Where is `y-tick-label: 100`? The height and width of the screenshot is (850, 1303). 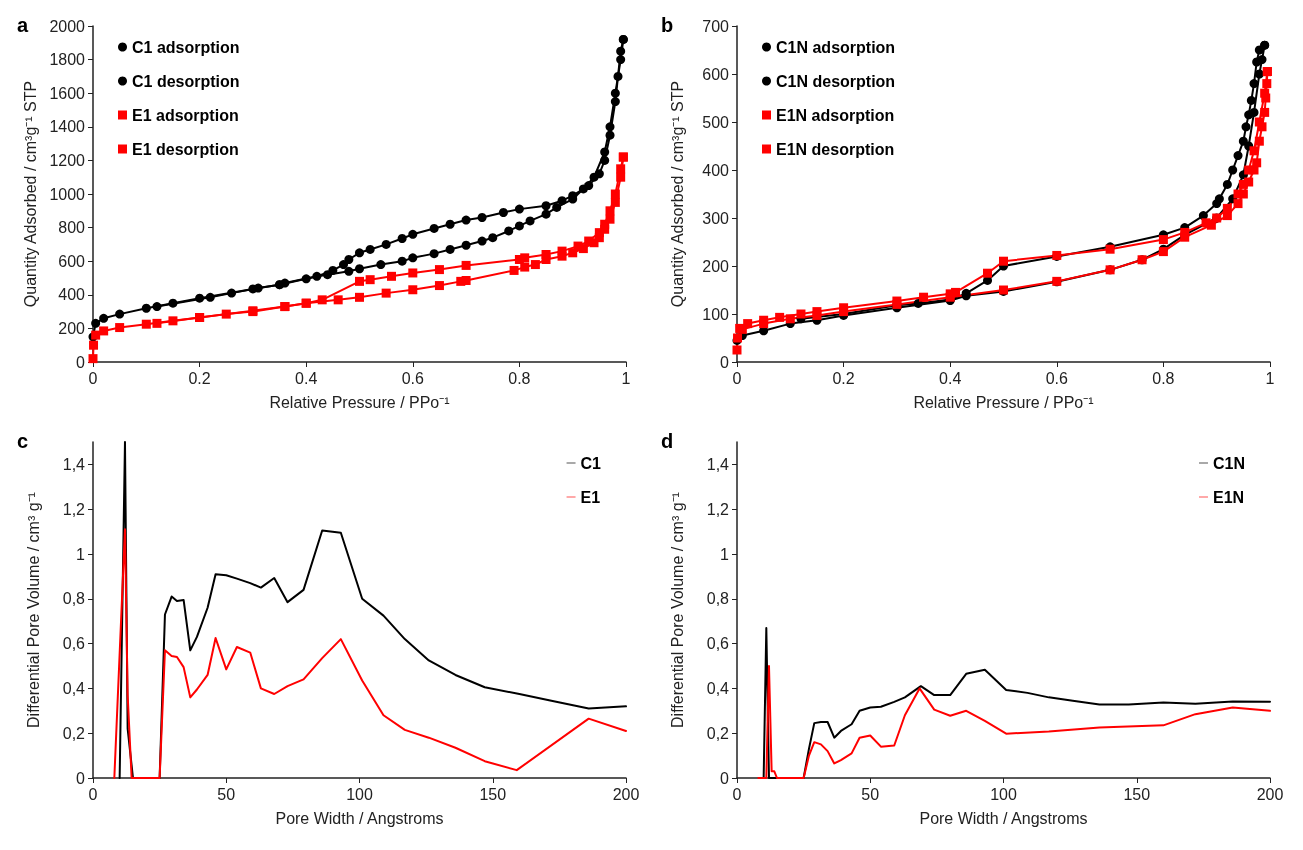
y-tick-label: 100 is located at coordinates (716, 314).